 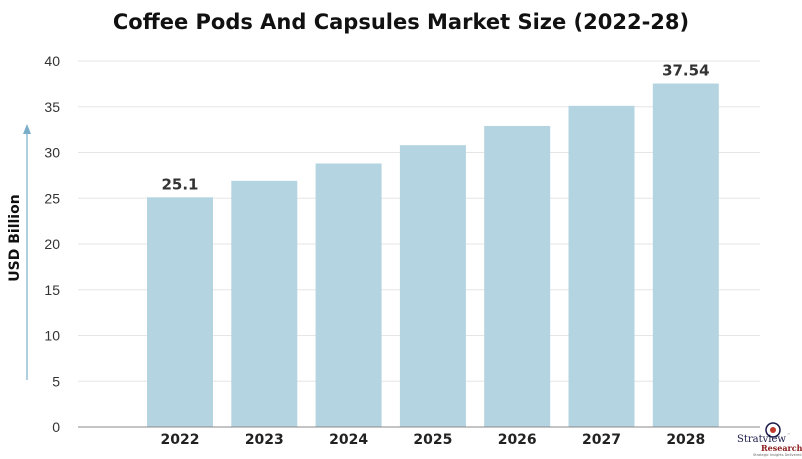 What do you see at coordinates (180, 440) in the screenshot?
I see `x-tick-label: 2022` at bounding box center [180, 440].